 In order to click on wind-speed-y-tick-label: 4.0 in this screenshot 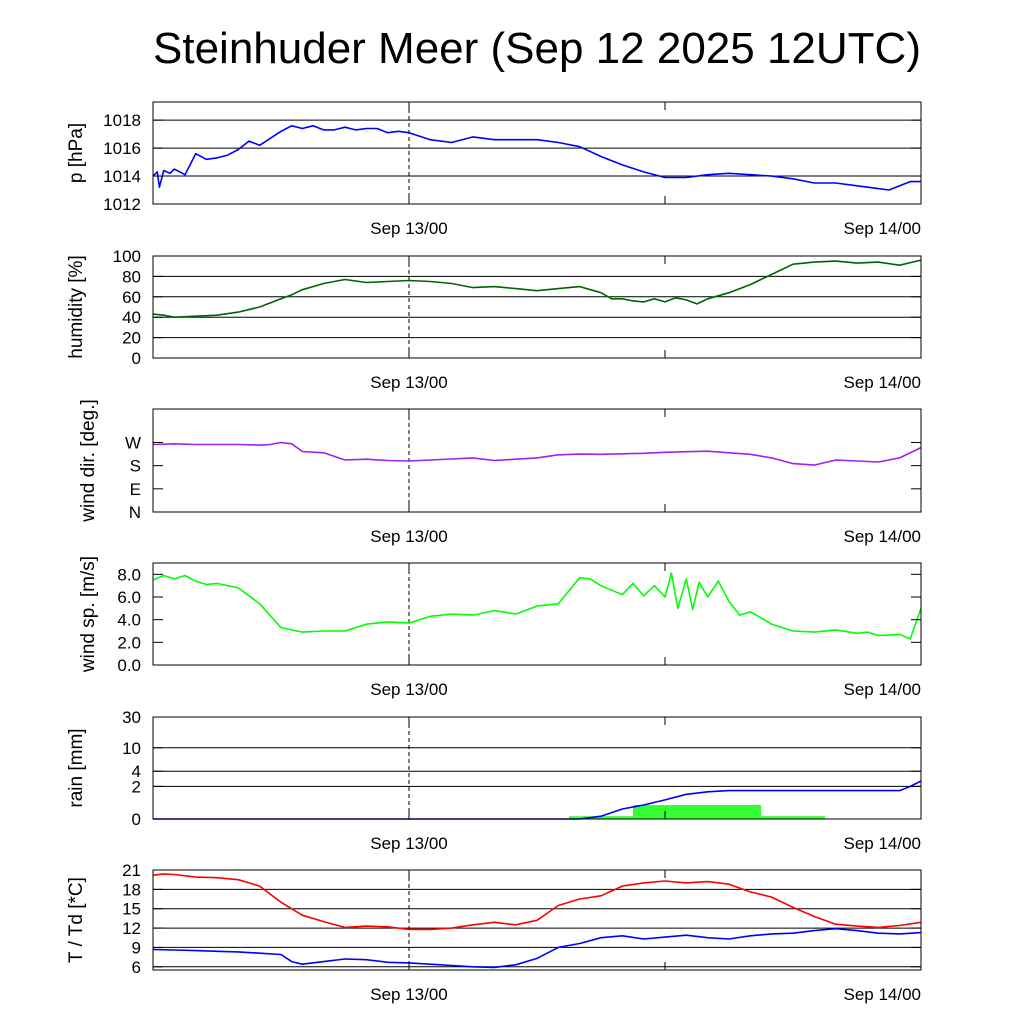, I will do `click(129, 620)`.